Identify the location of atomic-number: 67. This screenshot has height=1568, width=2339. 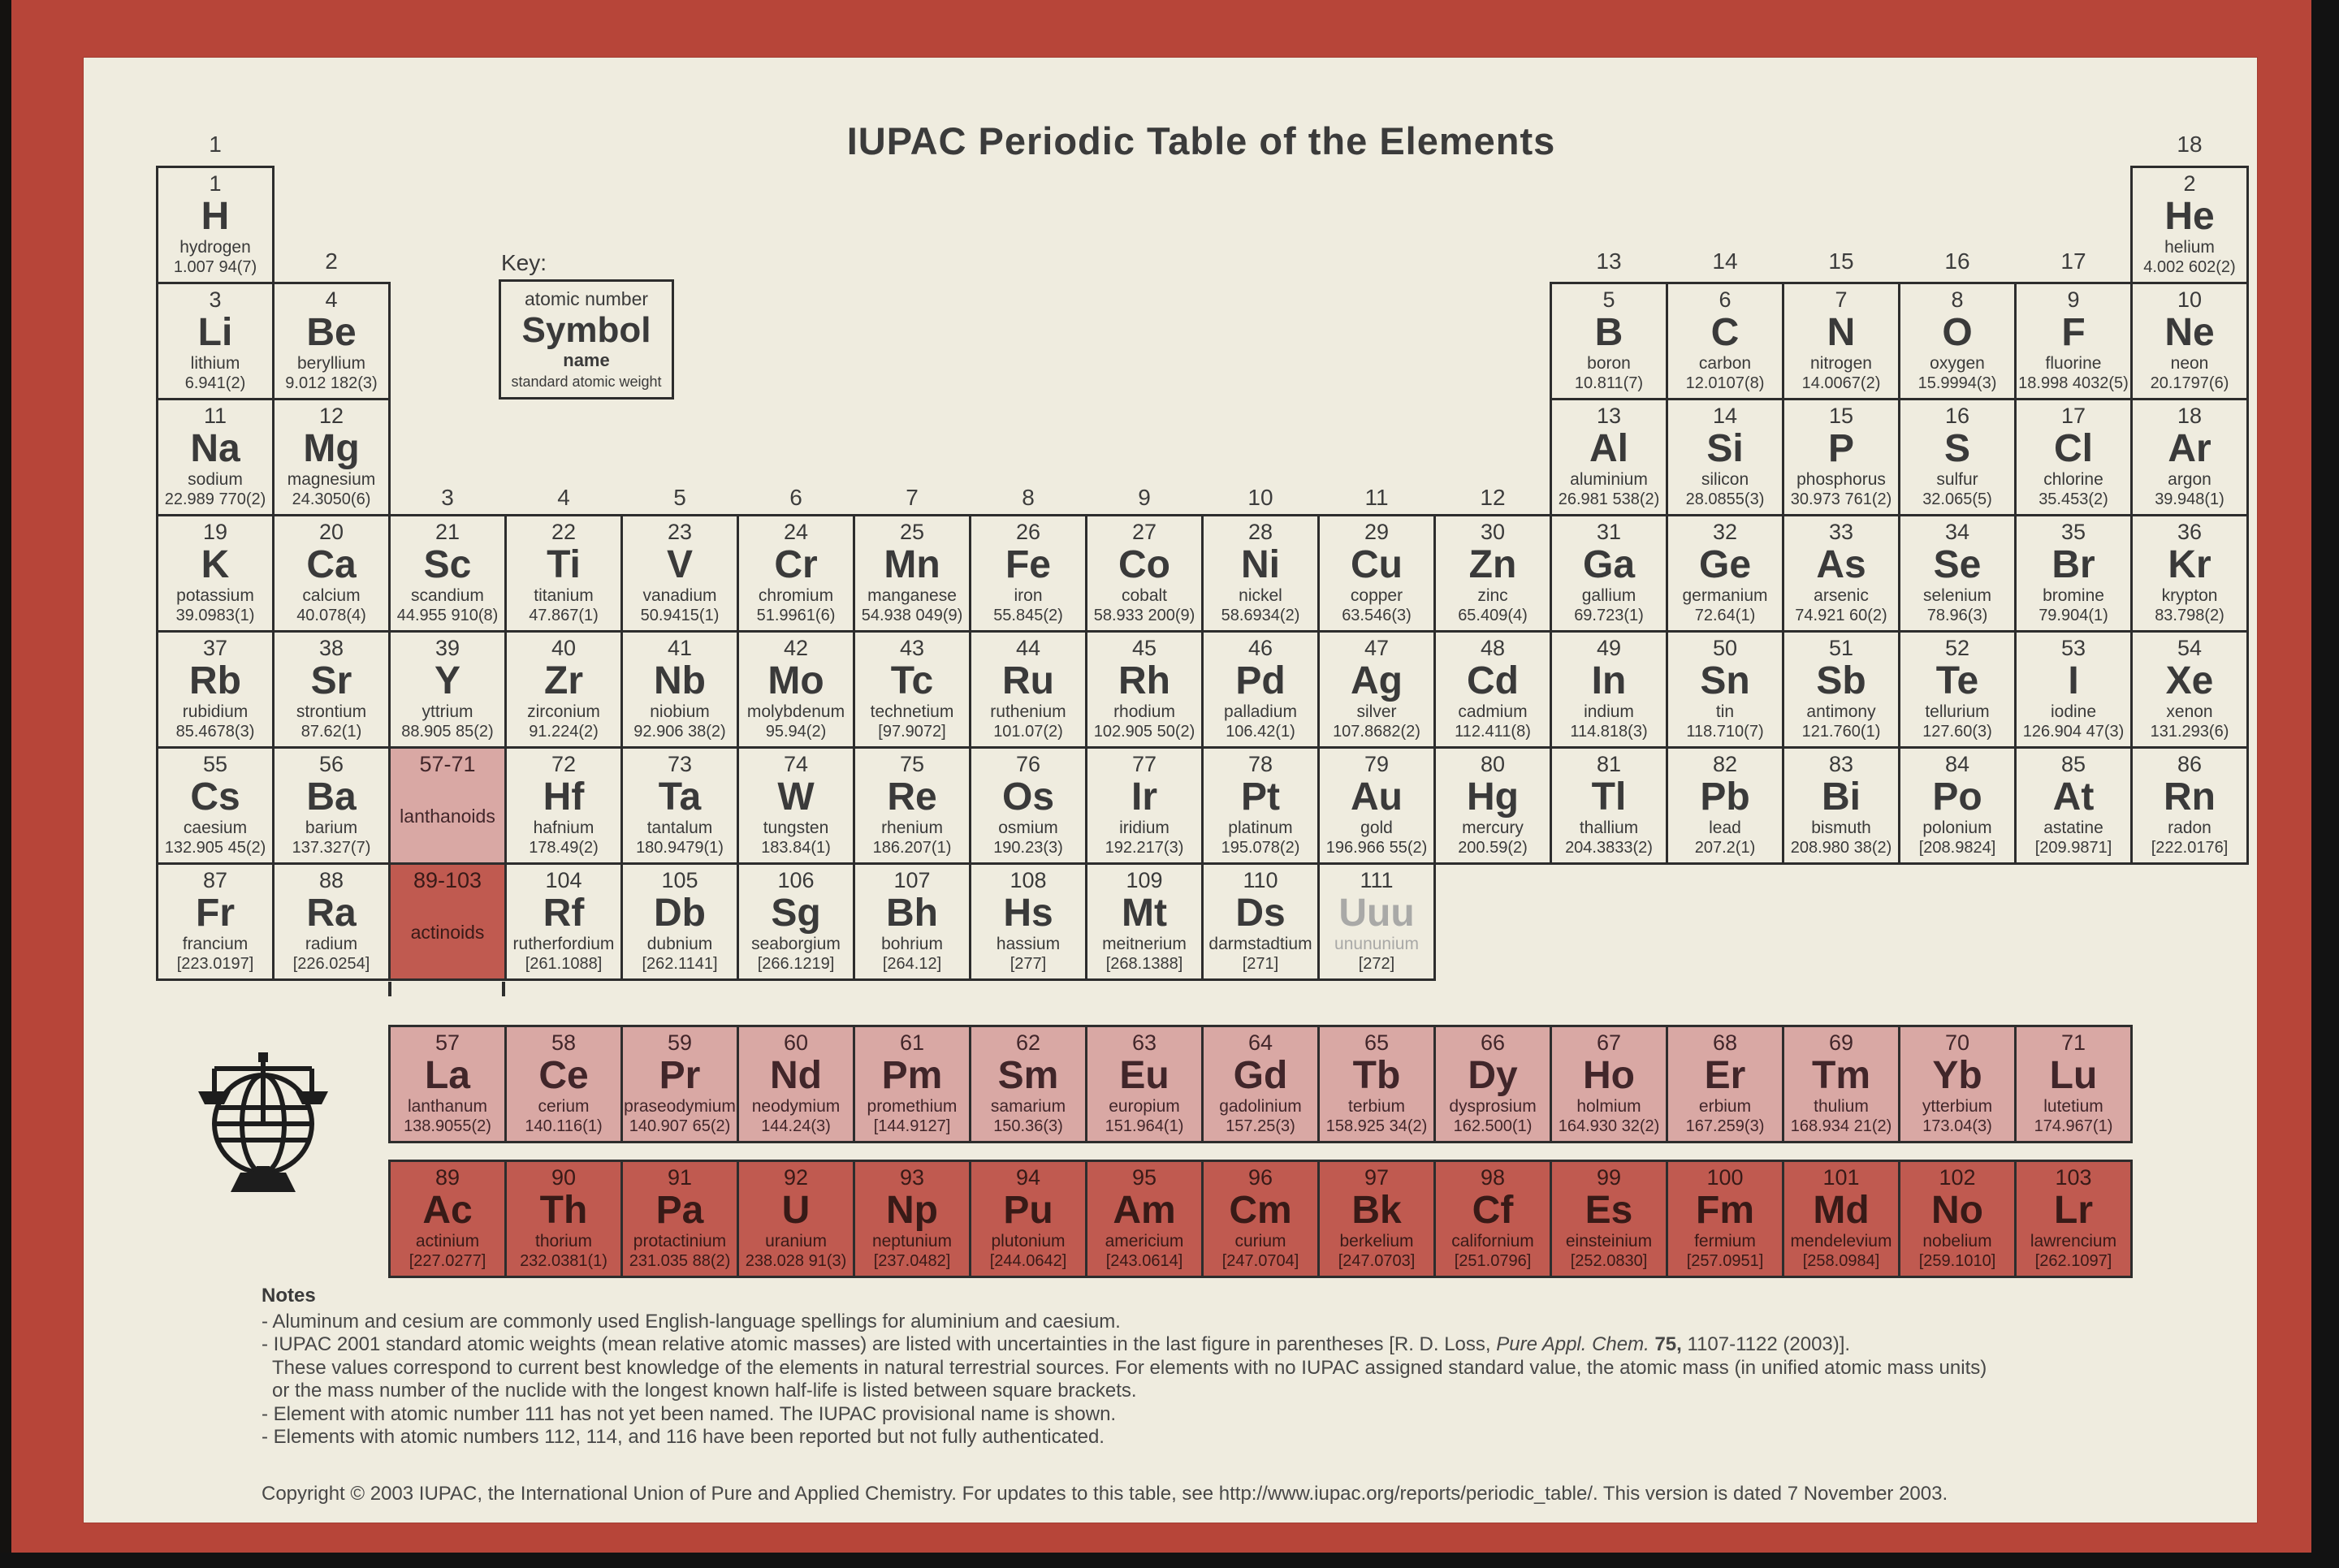
(1609, 1042).